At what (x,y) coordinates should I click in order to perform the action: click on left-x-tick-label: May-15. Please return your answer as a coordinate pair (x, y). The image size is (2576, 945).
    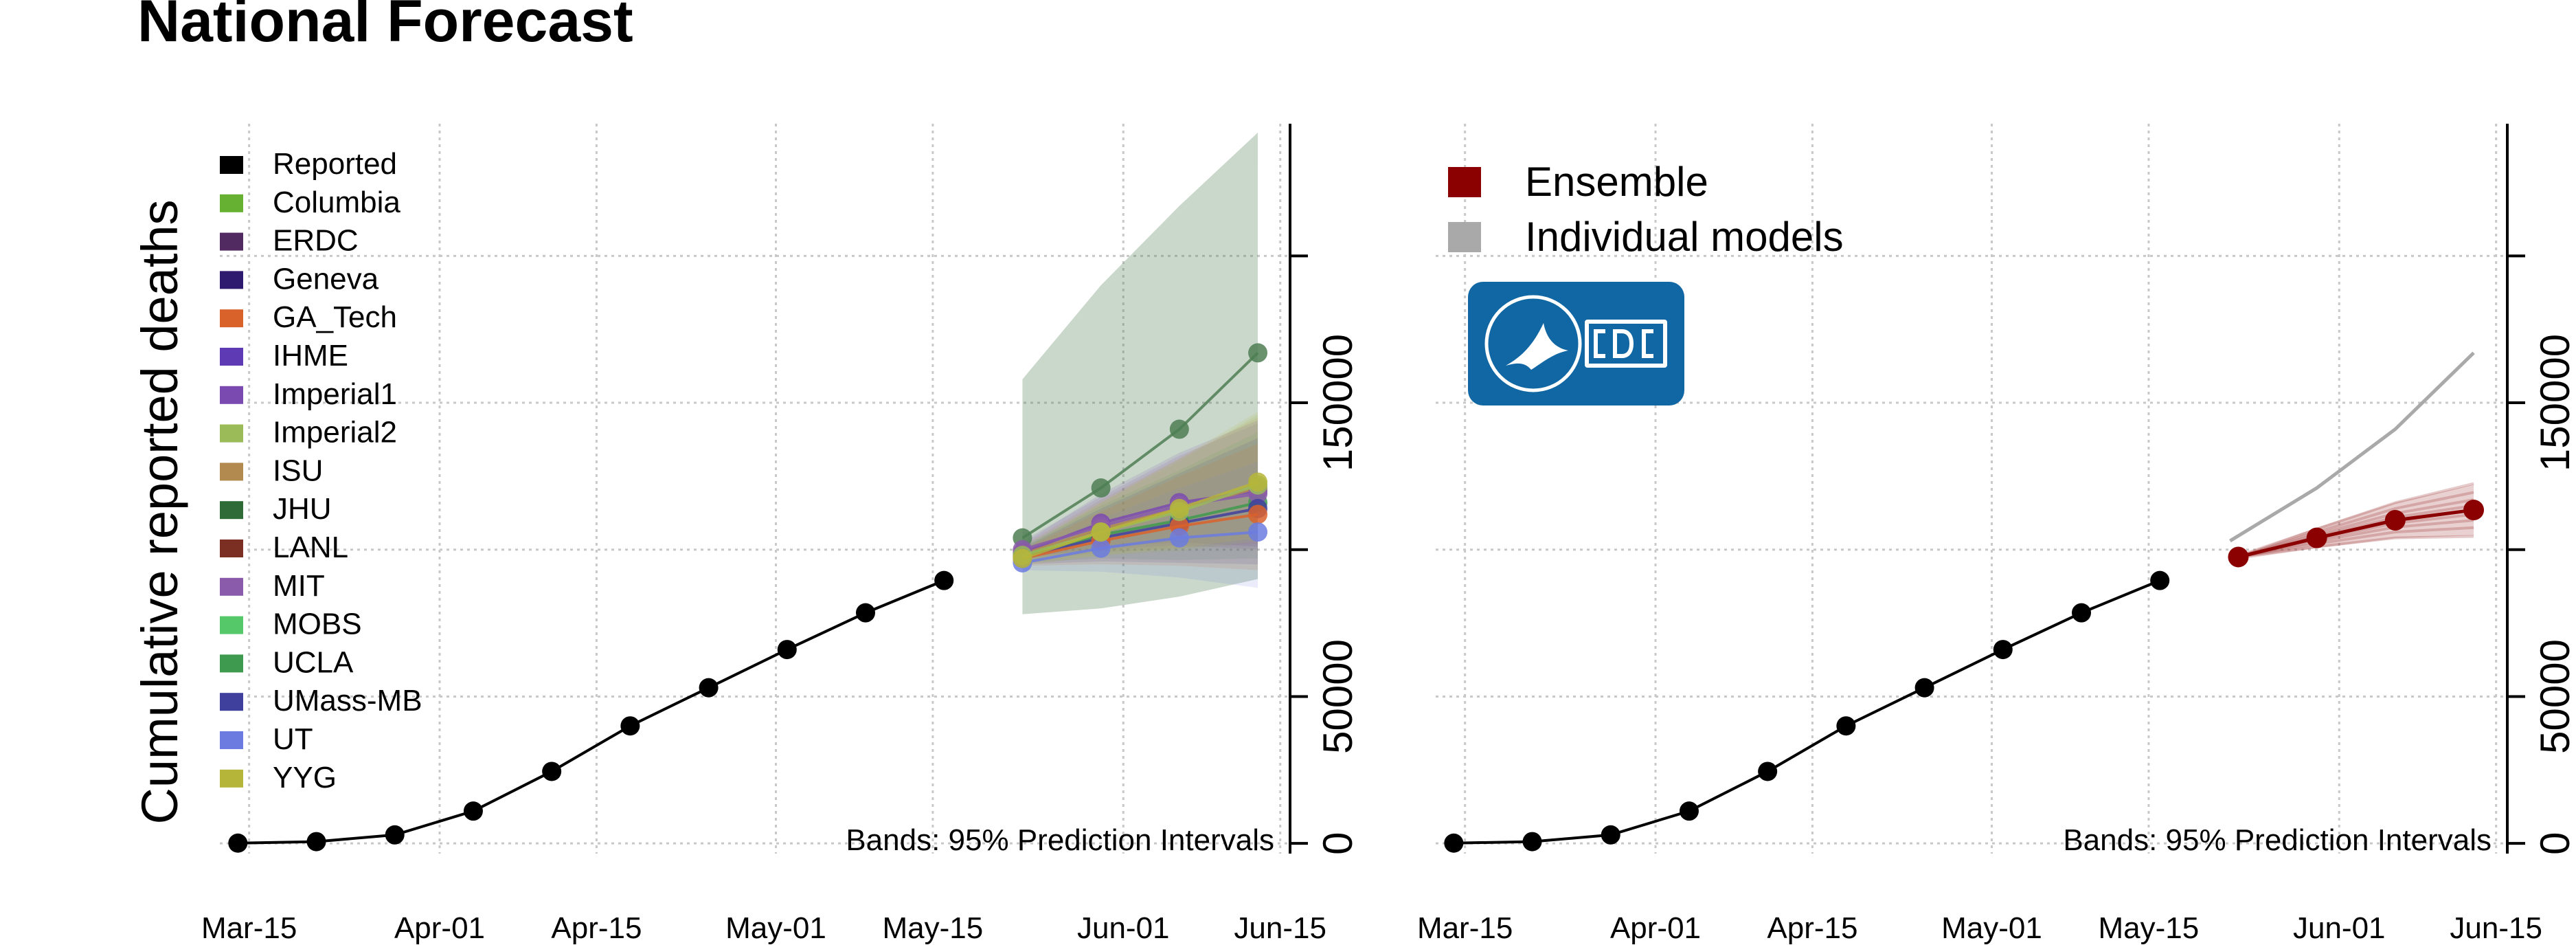
    Looking at the image, I should click on (933, 928).